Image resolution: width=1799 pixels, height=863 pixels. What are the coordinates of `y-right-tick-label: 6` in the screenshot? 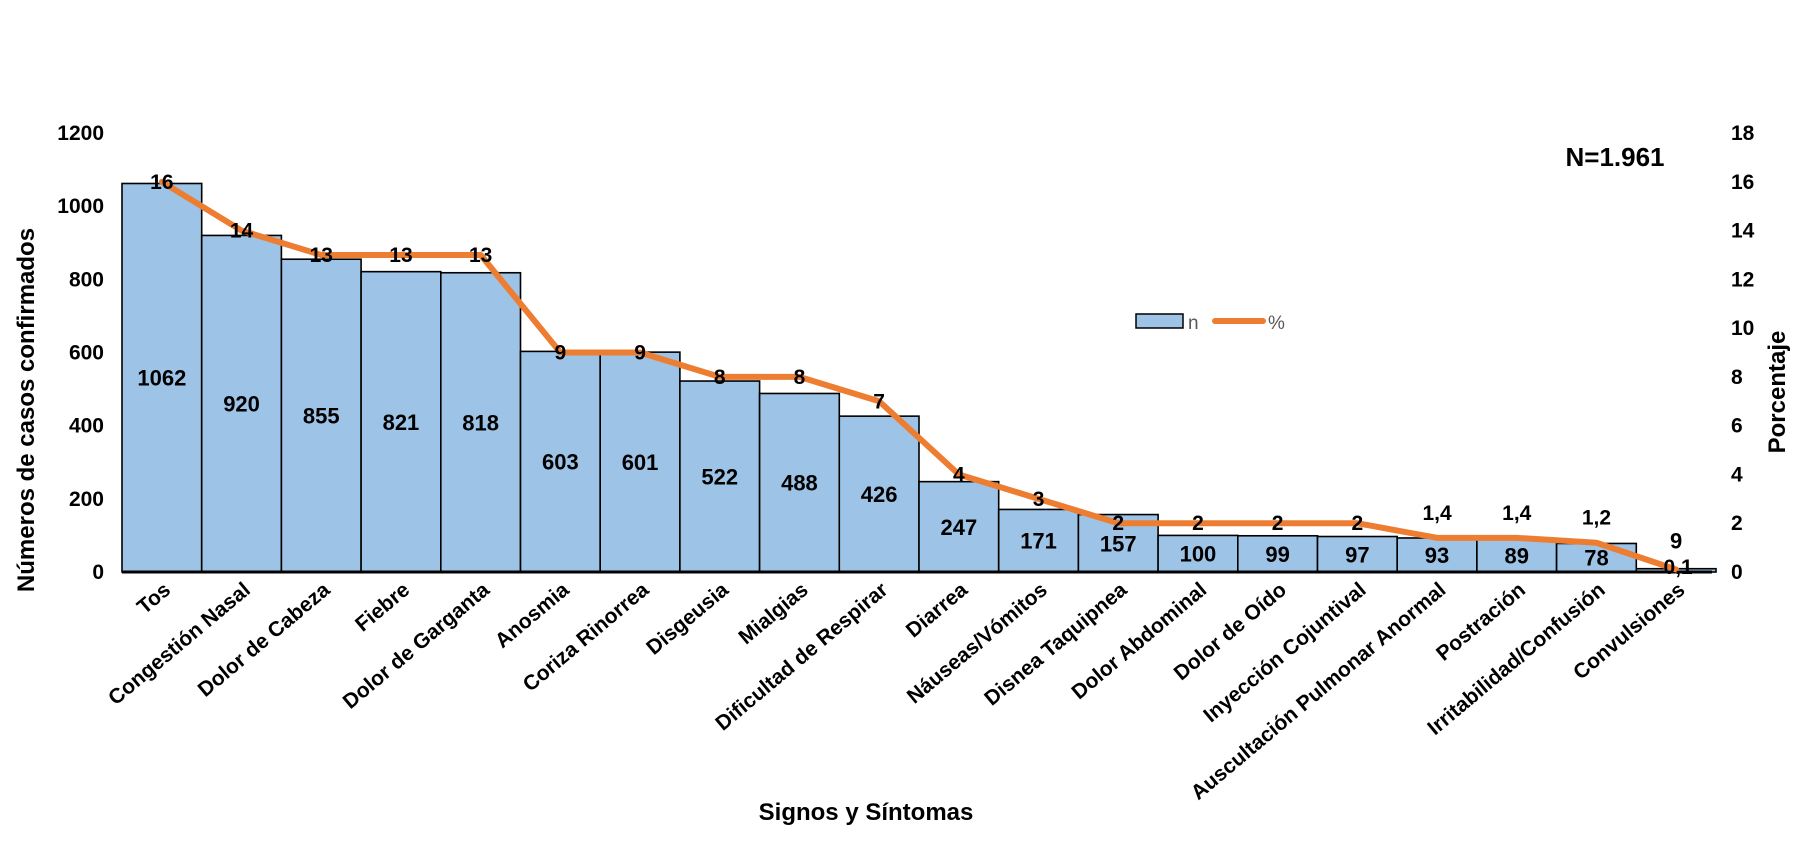 It's located at (1737, 426).